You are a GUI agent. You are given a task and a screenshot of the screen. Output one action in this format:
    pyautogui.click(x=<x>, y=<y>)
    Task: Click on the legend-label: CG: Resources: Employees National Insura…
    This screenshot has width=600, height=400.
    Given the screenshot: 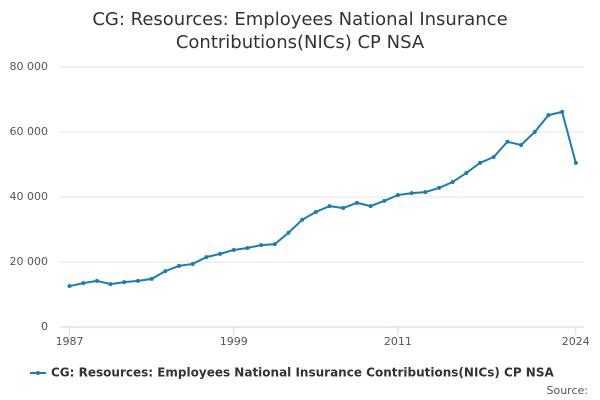 What is the action you would take?
    pyautogui.click(x=302, y=373)
    